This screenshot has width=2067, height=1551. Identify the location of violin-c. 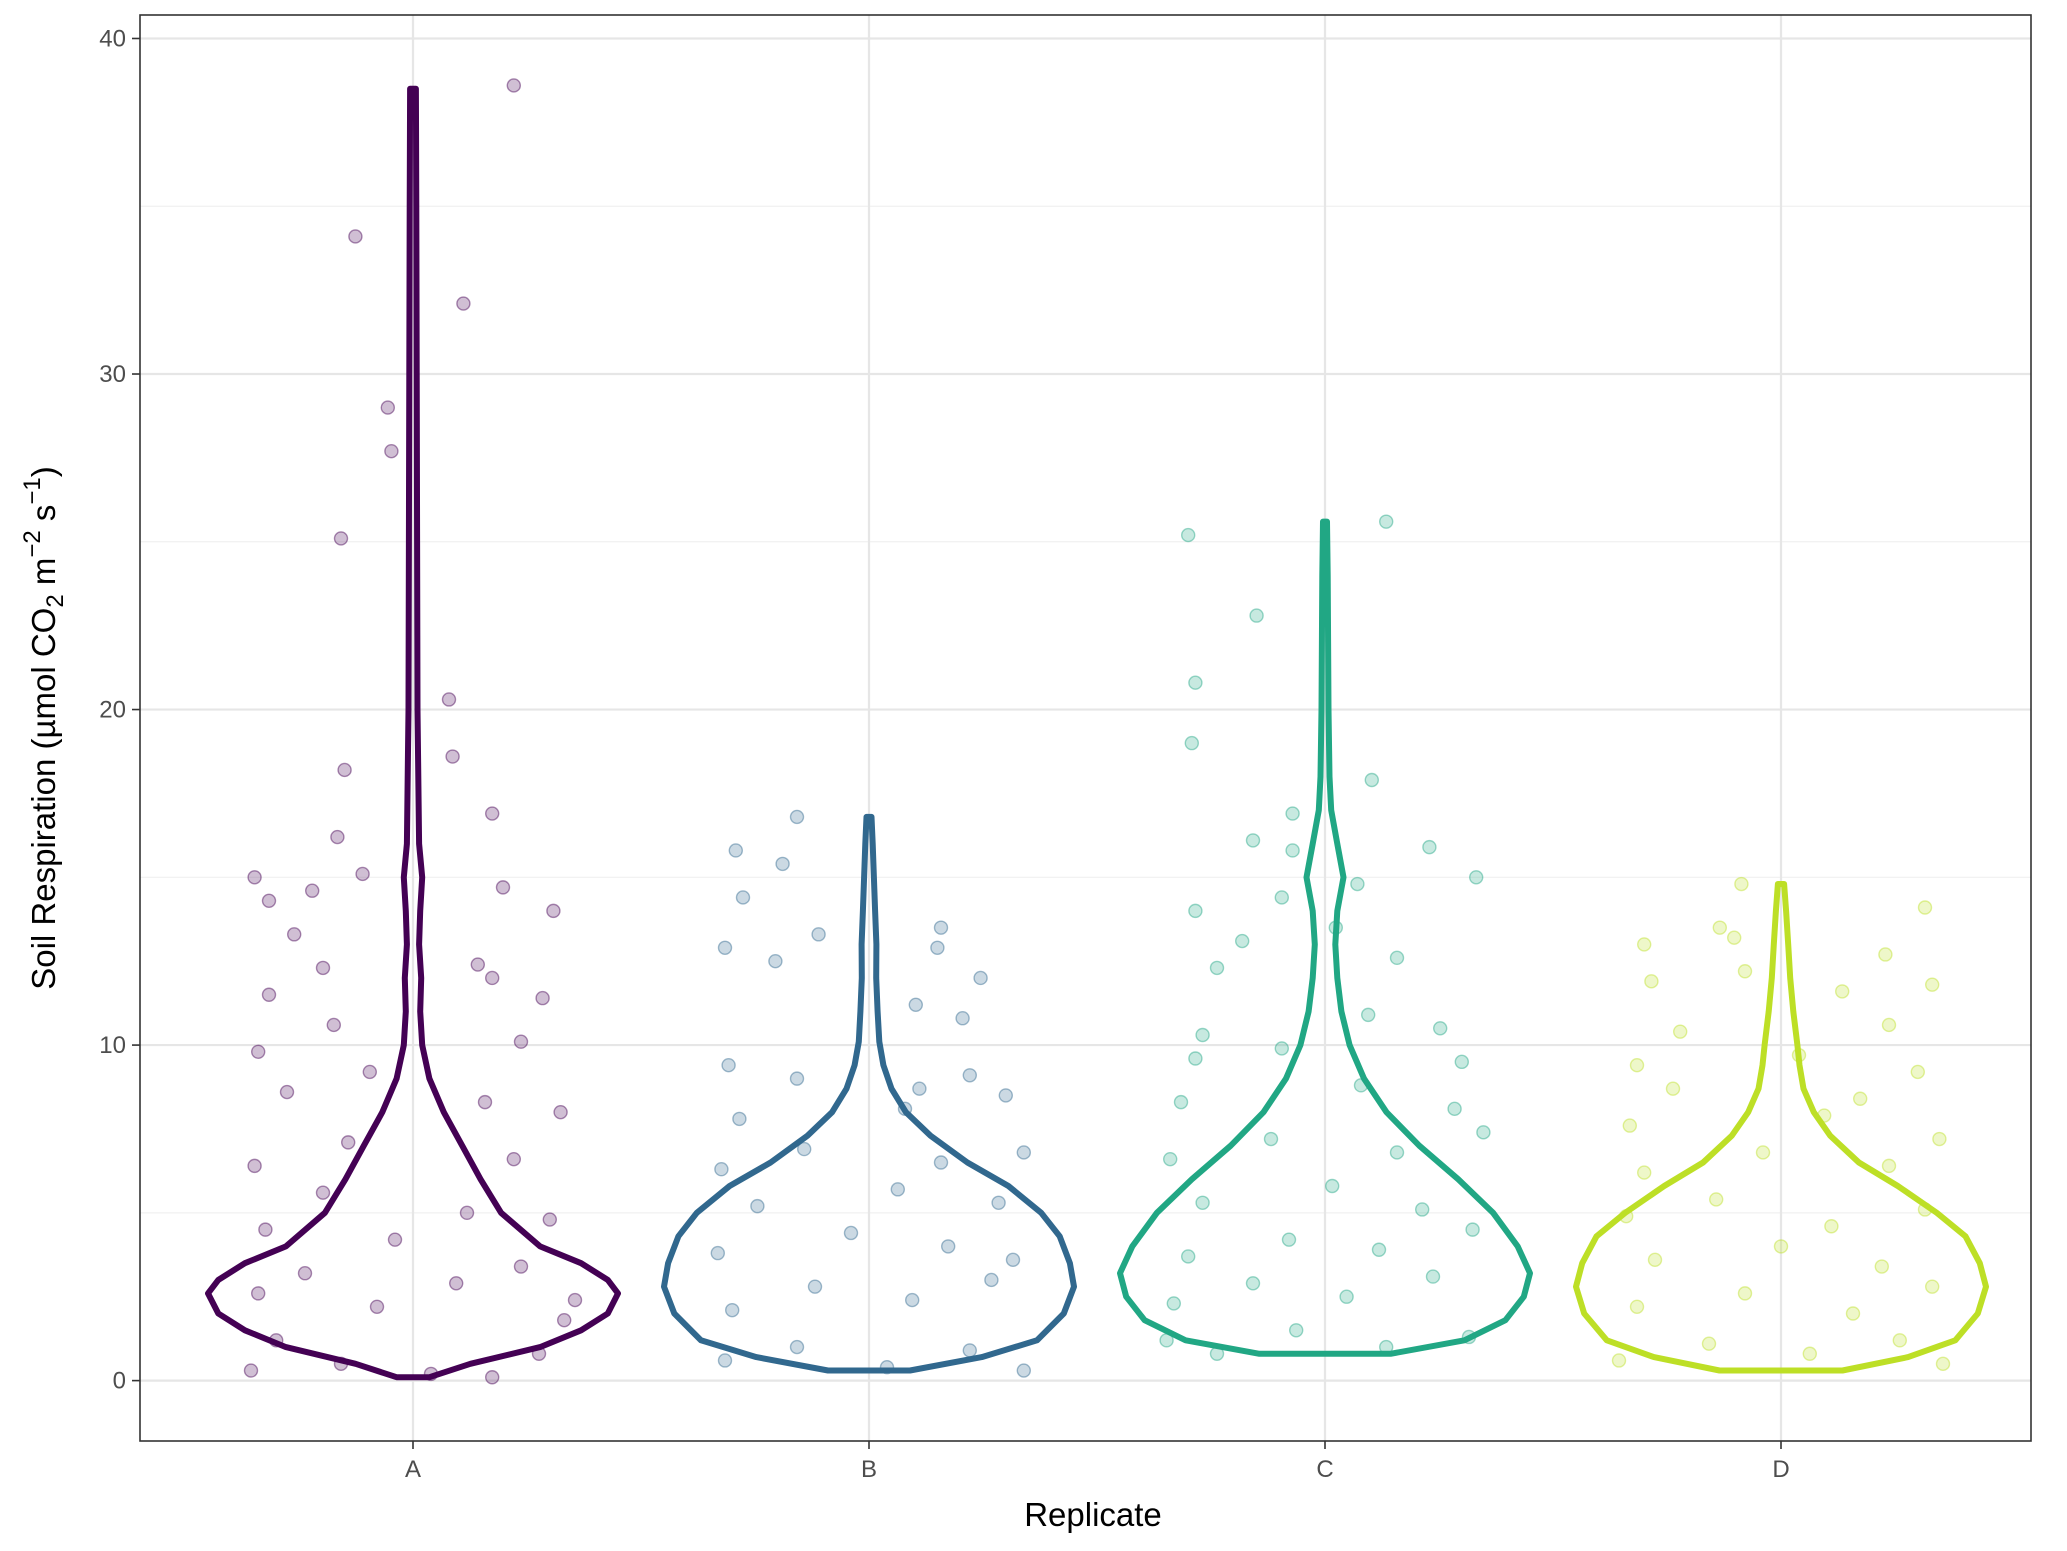
(1325, 937).